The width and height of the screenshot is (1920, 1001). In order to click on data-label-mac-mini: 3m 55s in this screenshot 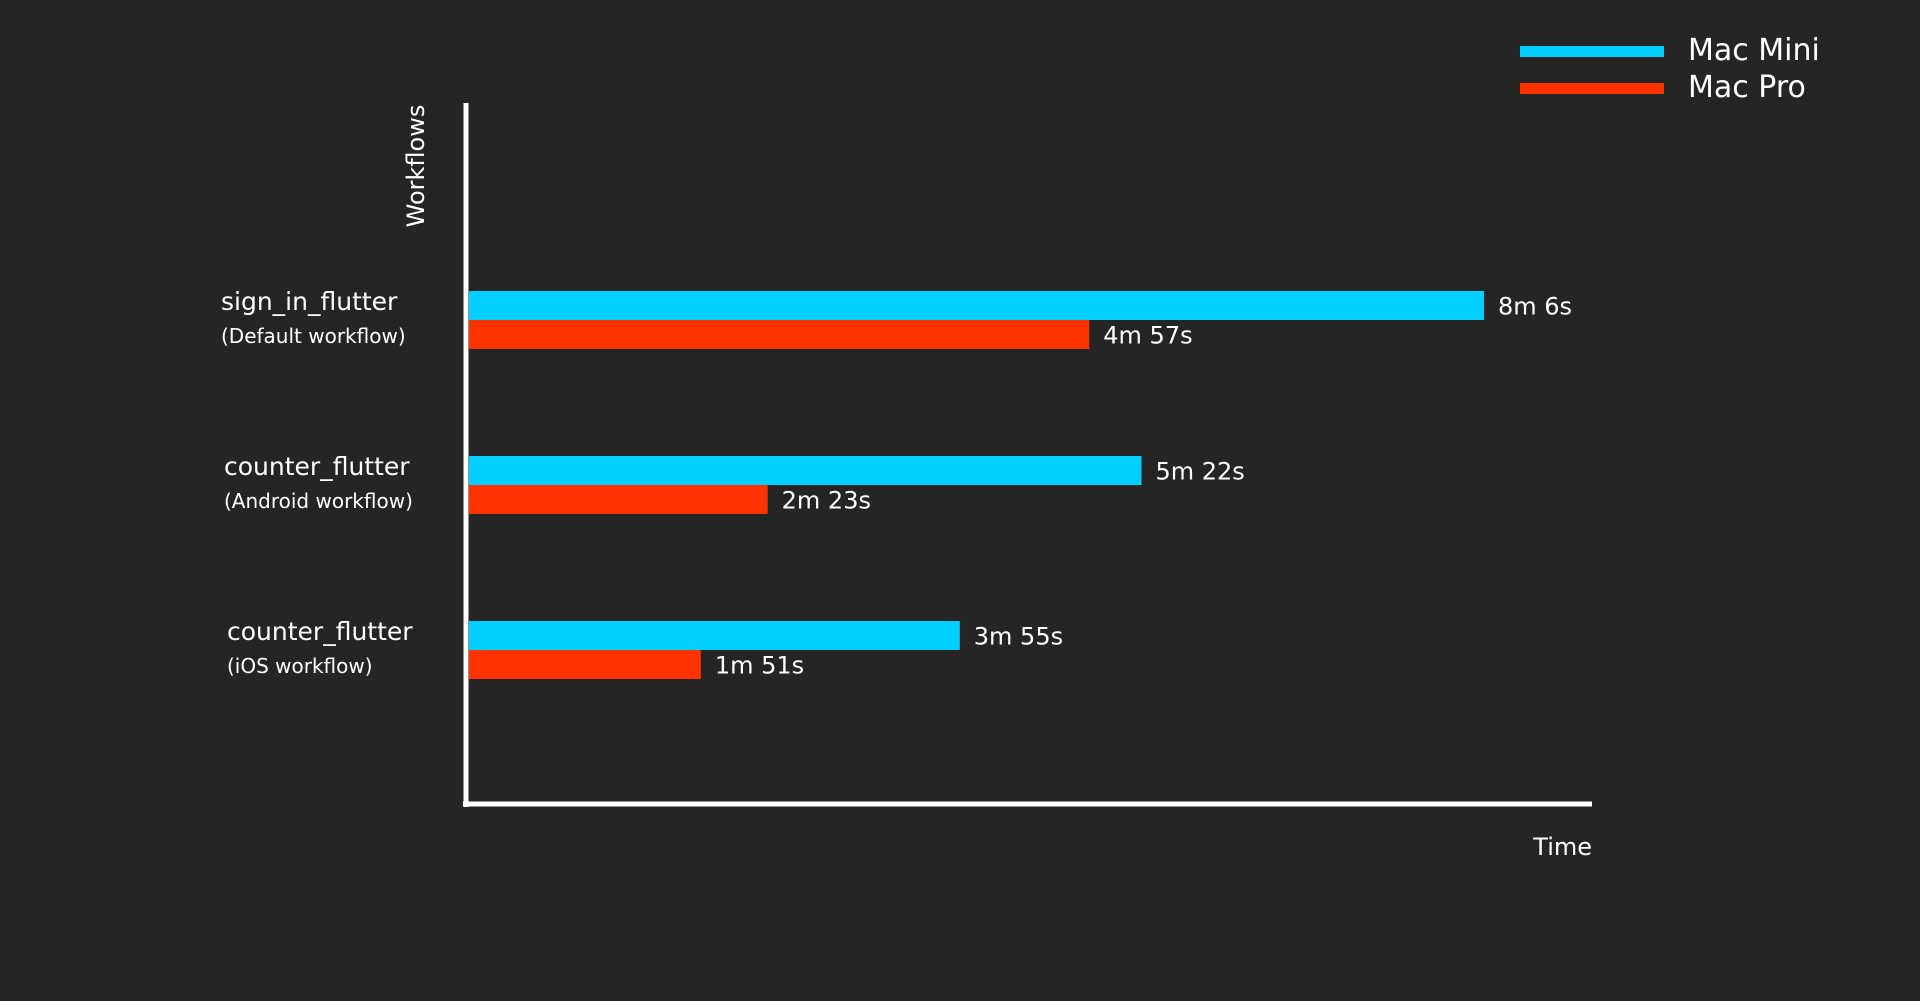, I will do `click(1018, 637)`.